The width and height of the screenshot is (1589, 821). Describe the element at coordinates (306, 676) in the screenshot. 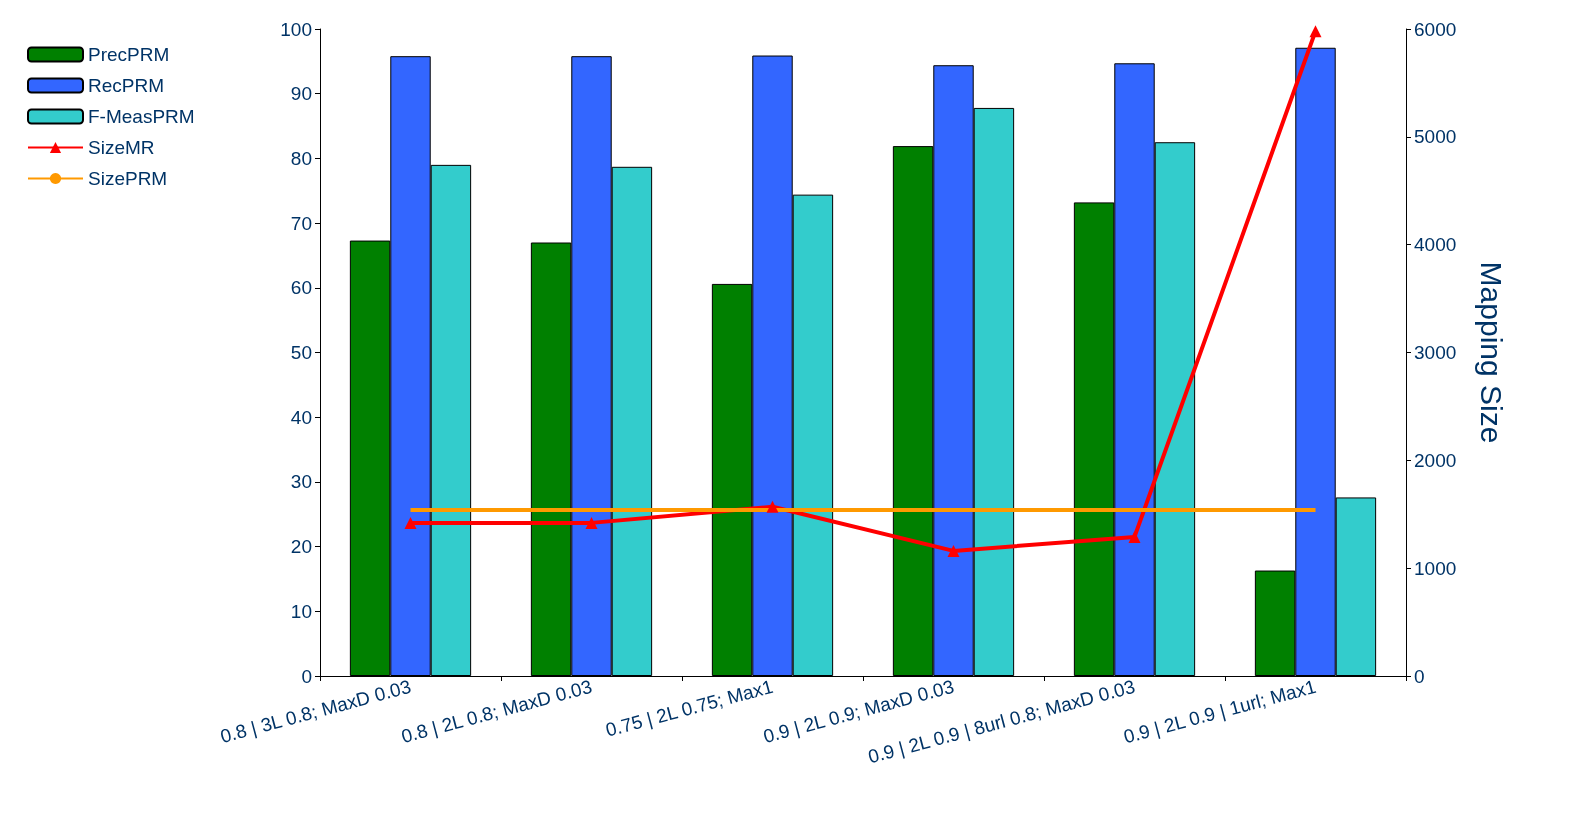

I see `y-tick-label: 0` at that location.